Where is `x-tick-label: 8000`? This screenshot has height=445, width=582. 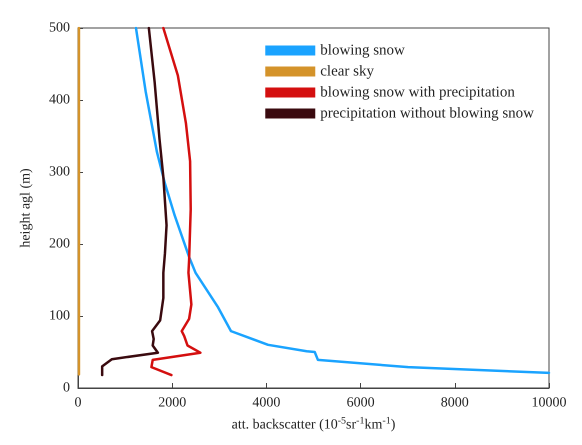
x-tick-label: 8000 is located at coordinates (454, 403).